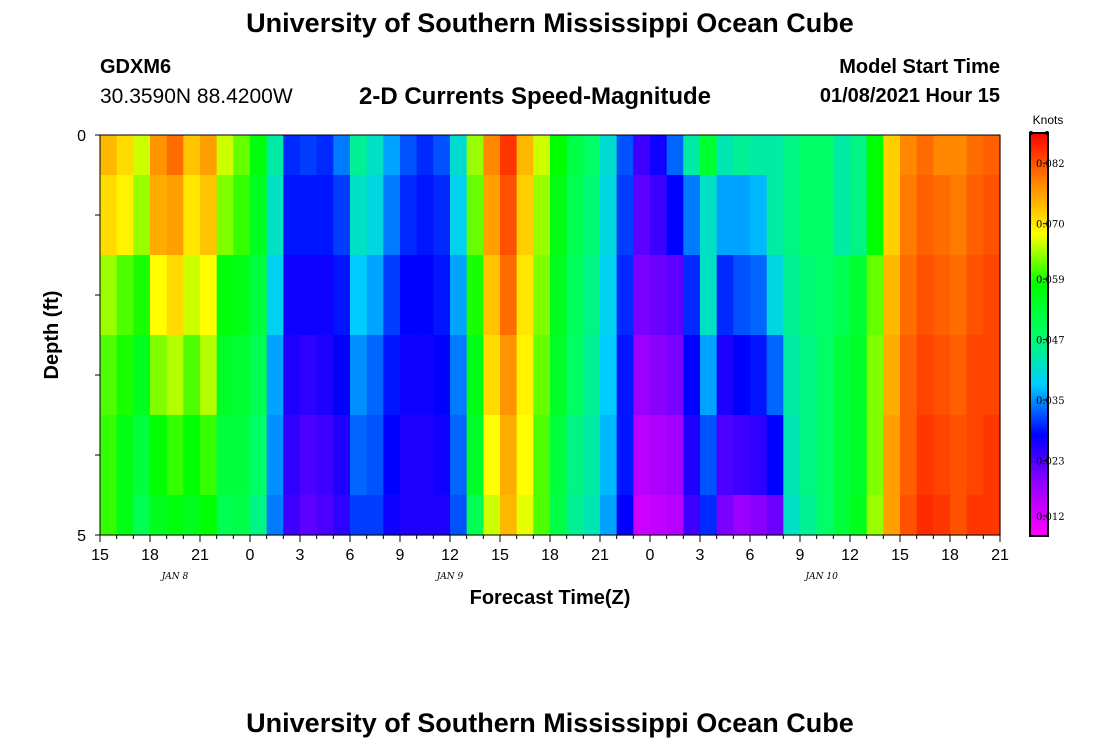 Image resolution: width=1100 pixels, height=750 pixels. Describe the element at coordinates (150, 555) in the screenshot. I see `x-tick-label: 18` at that location.